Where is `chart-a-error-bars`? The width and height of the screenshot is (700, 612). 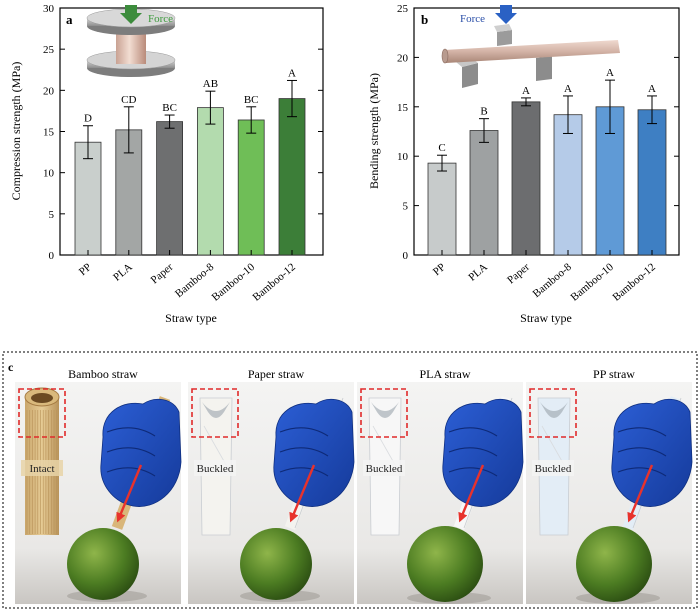
chart-a-error-bars is located at coordinates (190, 119).